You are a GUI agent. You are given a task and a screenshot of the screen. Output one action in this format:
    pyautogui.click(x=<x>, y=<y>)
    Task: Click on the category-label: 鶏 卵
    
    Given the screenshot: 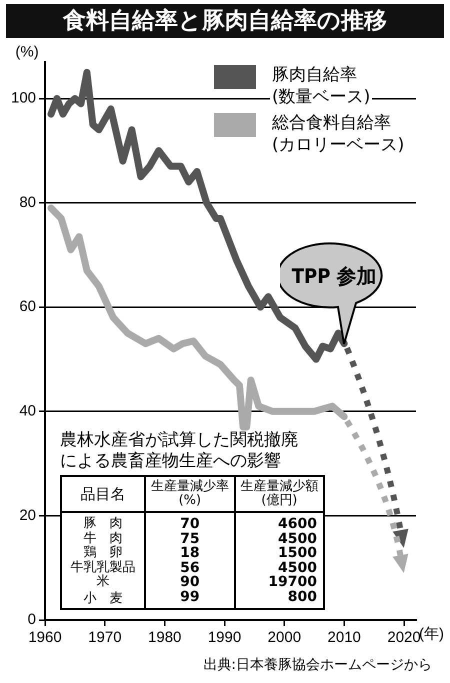 What is the action you would take?
    pyautogui.click(x=103, y=552)
    